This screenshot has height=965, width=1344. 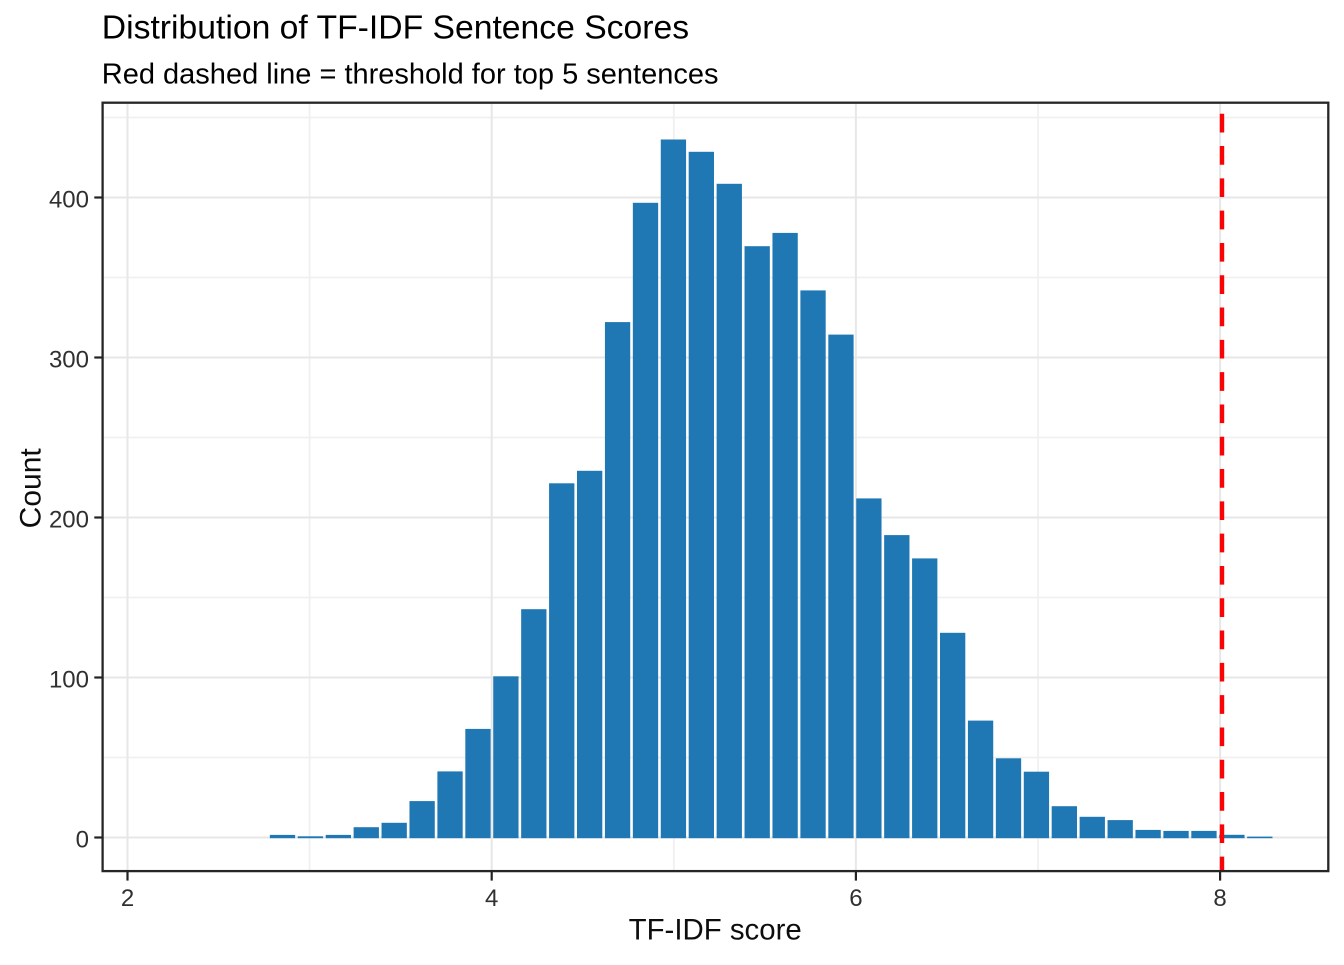 What do you see at coordinates (855, 898) in the screenshot?
I see `svg-text: 6` at bounding box center [855, 898].